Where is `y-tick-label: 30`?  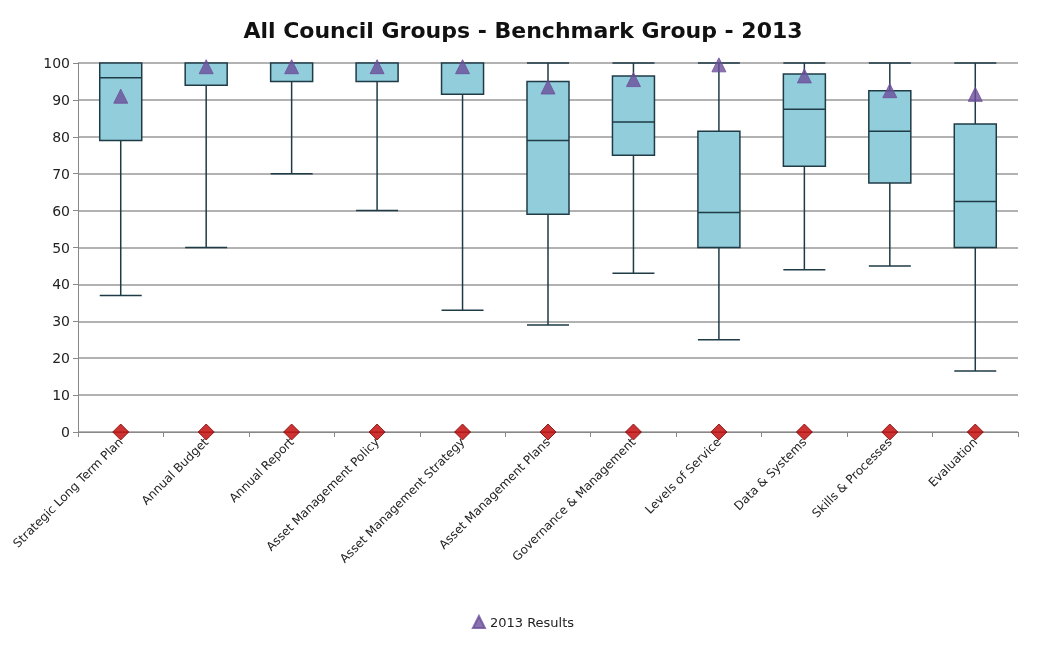 y-tick-label: 30 is located at coordinates (61, 321).